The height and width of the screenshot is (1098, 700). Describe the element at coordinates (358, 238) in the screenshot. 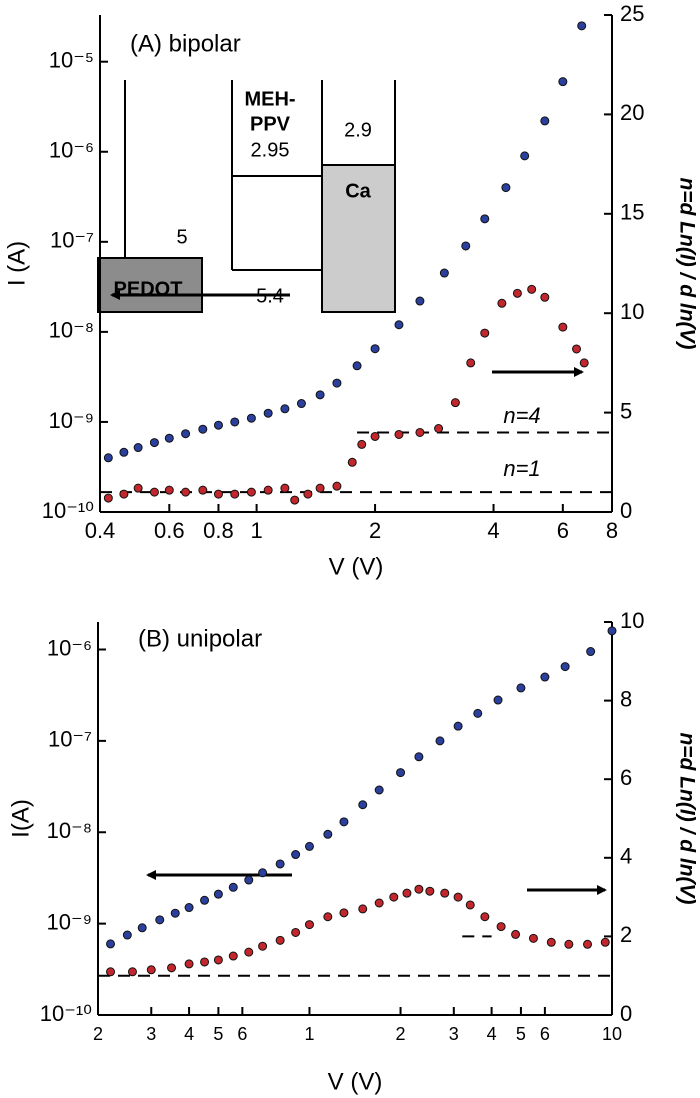

I see `ca-box` at that location.